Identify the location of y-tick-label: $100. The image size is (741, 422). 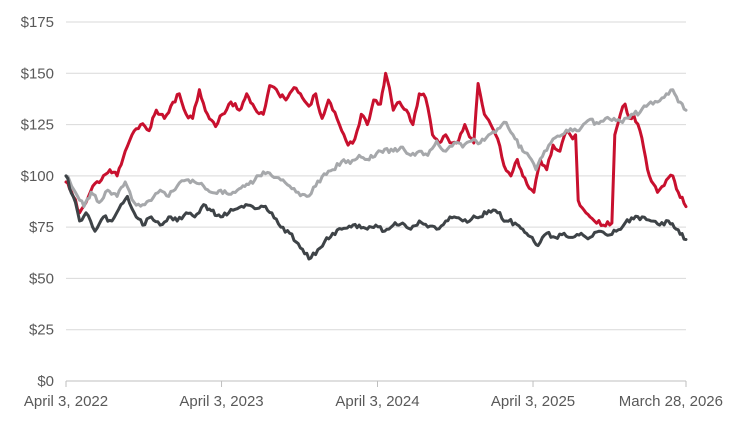
(37, 176).